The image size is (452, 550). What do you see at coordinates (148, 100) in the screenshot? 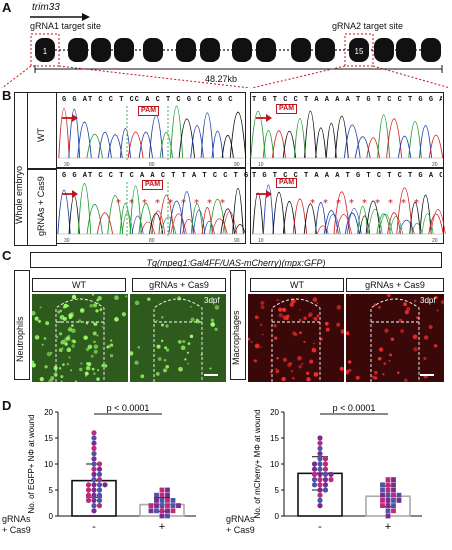
I see `seq-wt-left: G G AT C C T CC A C T C G C C G C` at bounding box center [148, 100].